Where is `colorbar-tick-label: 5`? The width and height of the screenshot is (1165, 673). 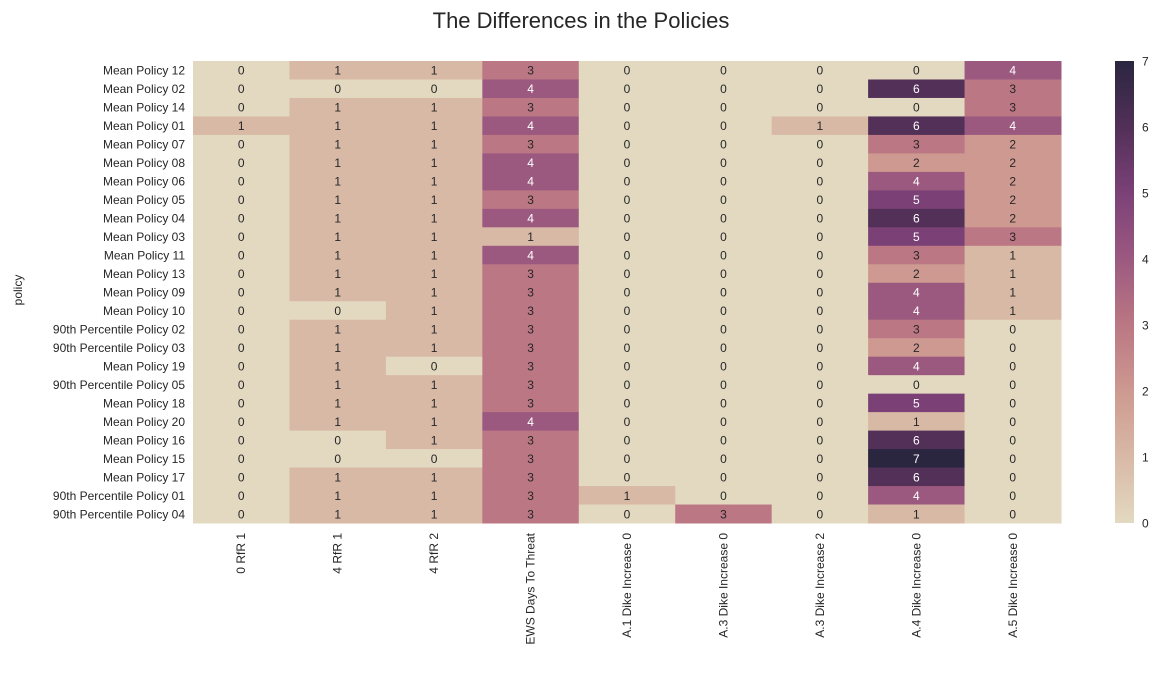
colorbar-tick-label: 5 is located at coordinates (1145, 194).